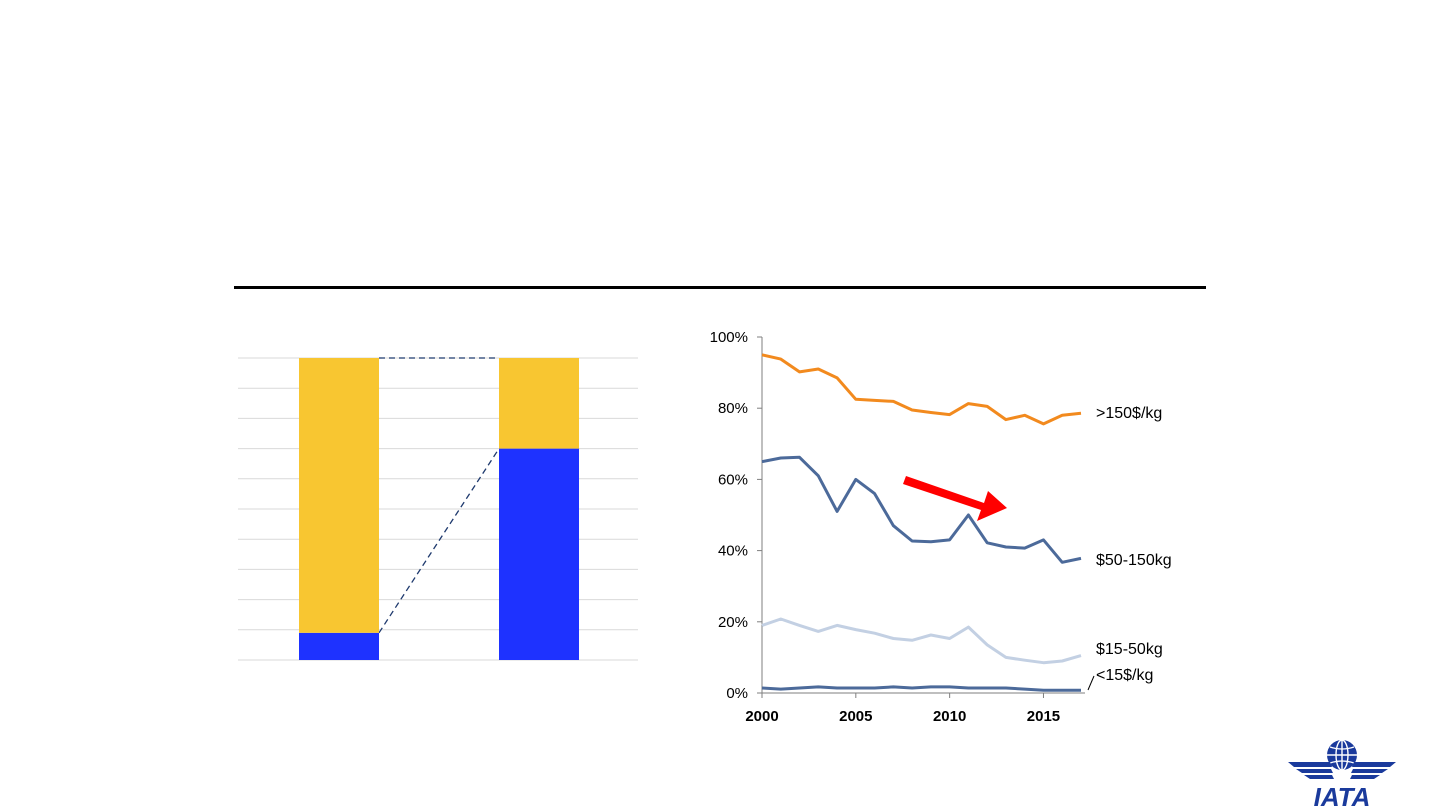 This screenshot has height=810, width=1440. Describe the element at coordinates (733, 408) in the screenshot. I see `y-tick-label: 80%` at that location.